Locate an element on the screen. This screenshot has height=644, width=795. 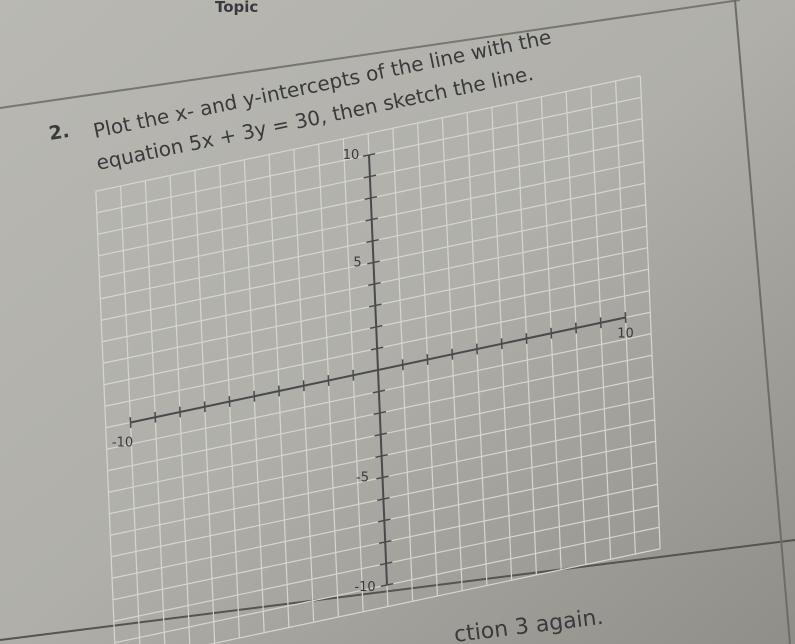
y-axis is located at coordinates (378, 370).